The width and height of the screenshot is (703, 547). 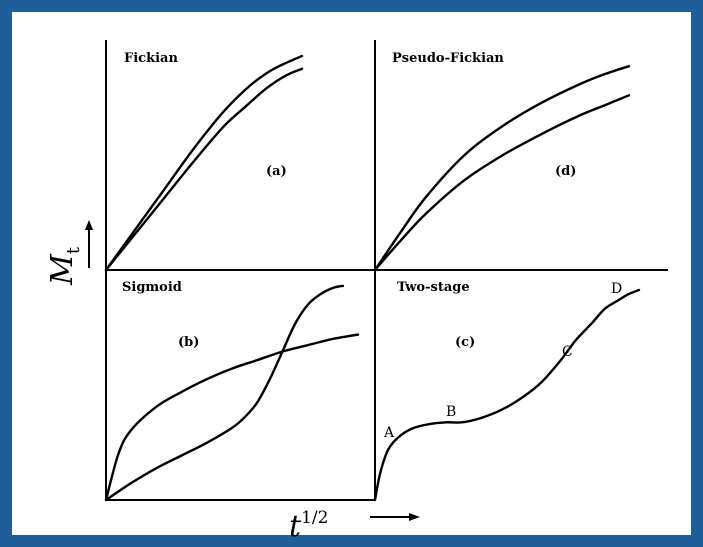 I want to click on x-axis-label: t1/2, so click(x=308, y=526).